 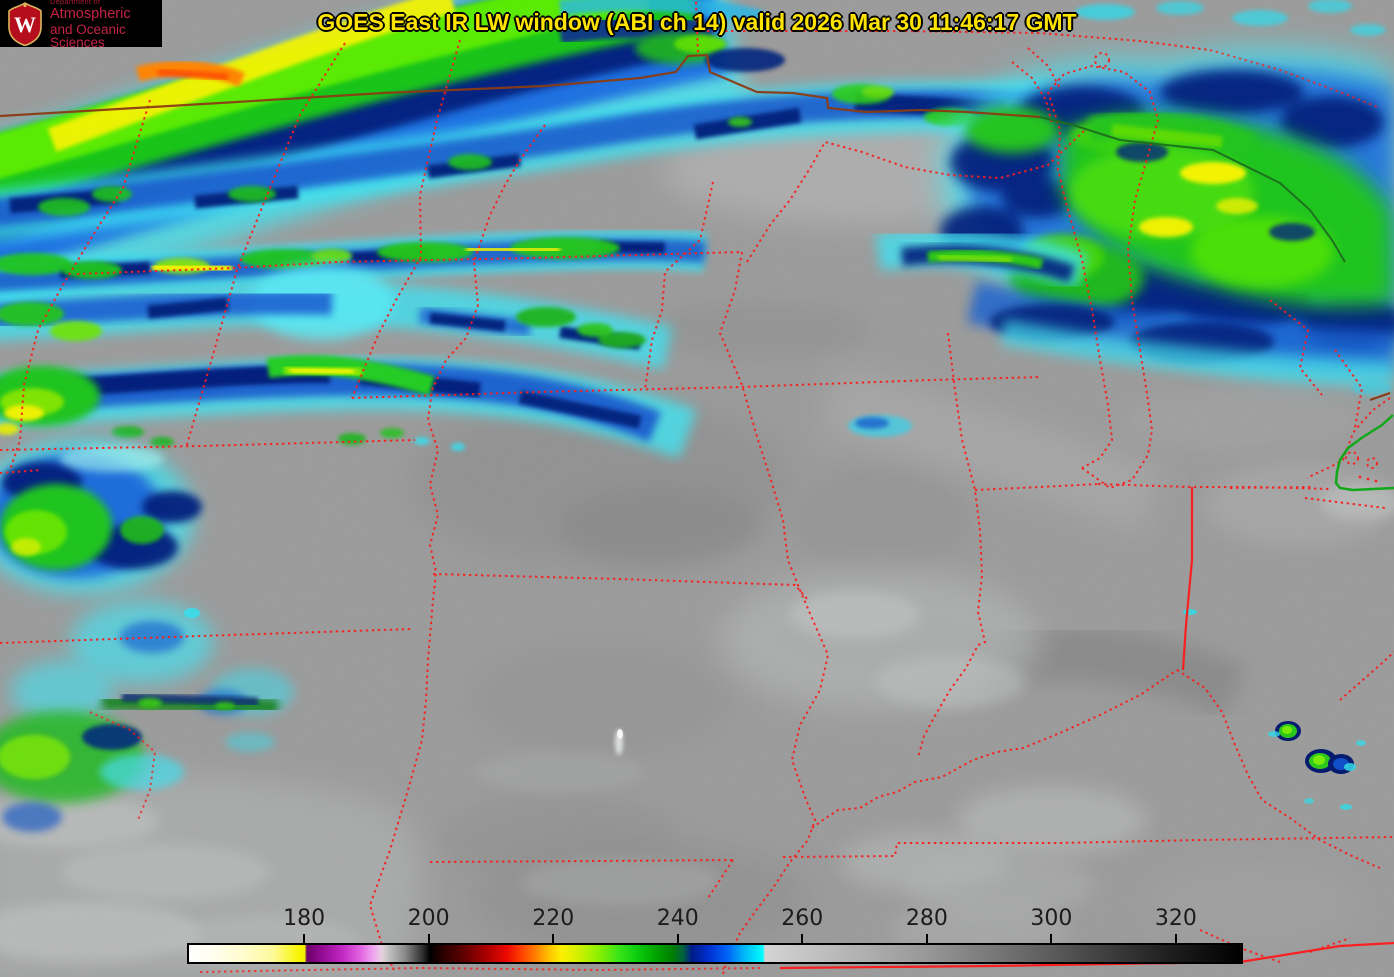 What do you see at coordinates (304, 918) in the screenshot?
I see `colorbar-tick-label: 180` at bounding box center [304, 918].